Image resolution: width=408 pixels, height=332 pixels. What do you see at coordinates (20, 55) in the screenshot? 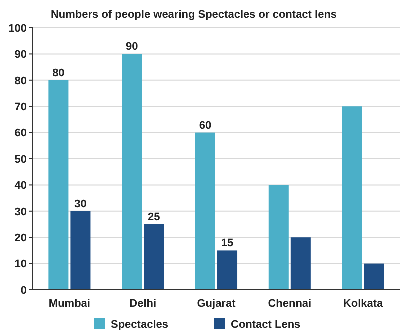
I see `y-tick-label: 90` at bounding box center [20, 55].